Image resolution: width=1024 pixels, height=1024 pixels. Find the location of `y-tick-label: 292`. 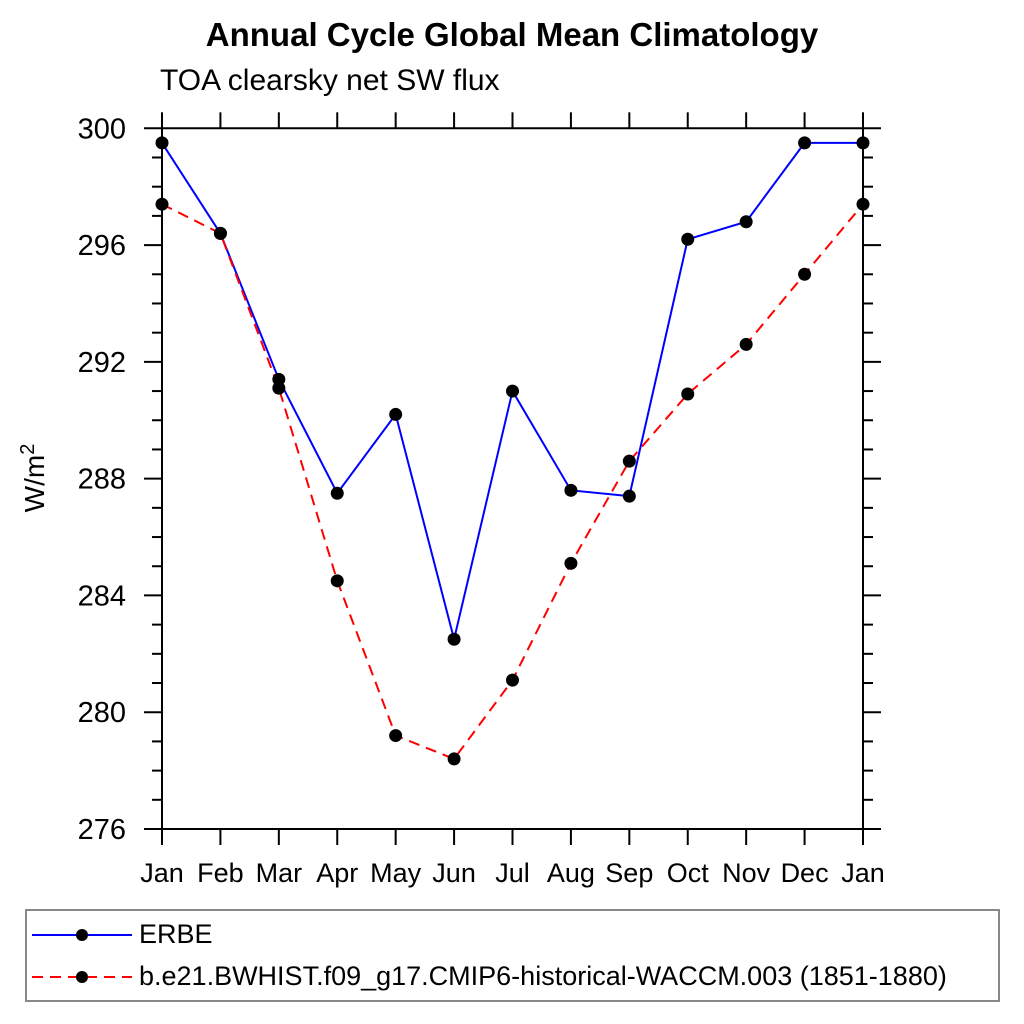

y-tick-label: 292 is located at coordinates (102, 363).